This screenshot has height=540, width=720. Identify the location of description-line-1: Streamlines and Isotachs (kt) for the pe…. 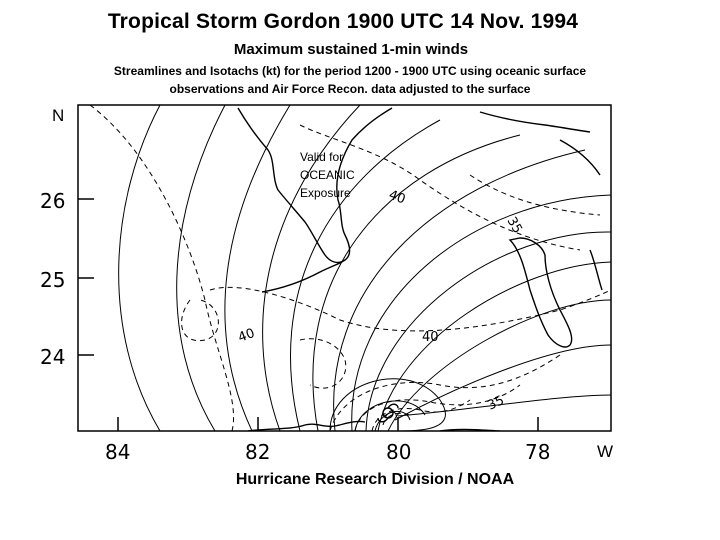
(350, 71).